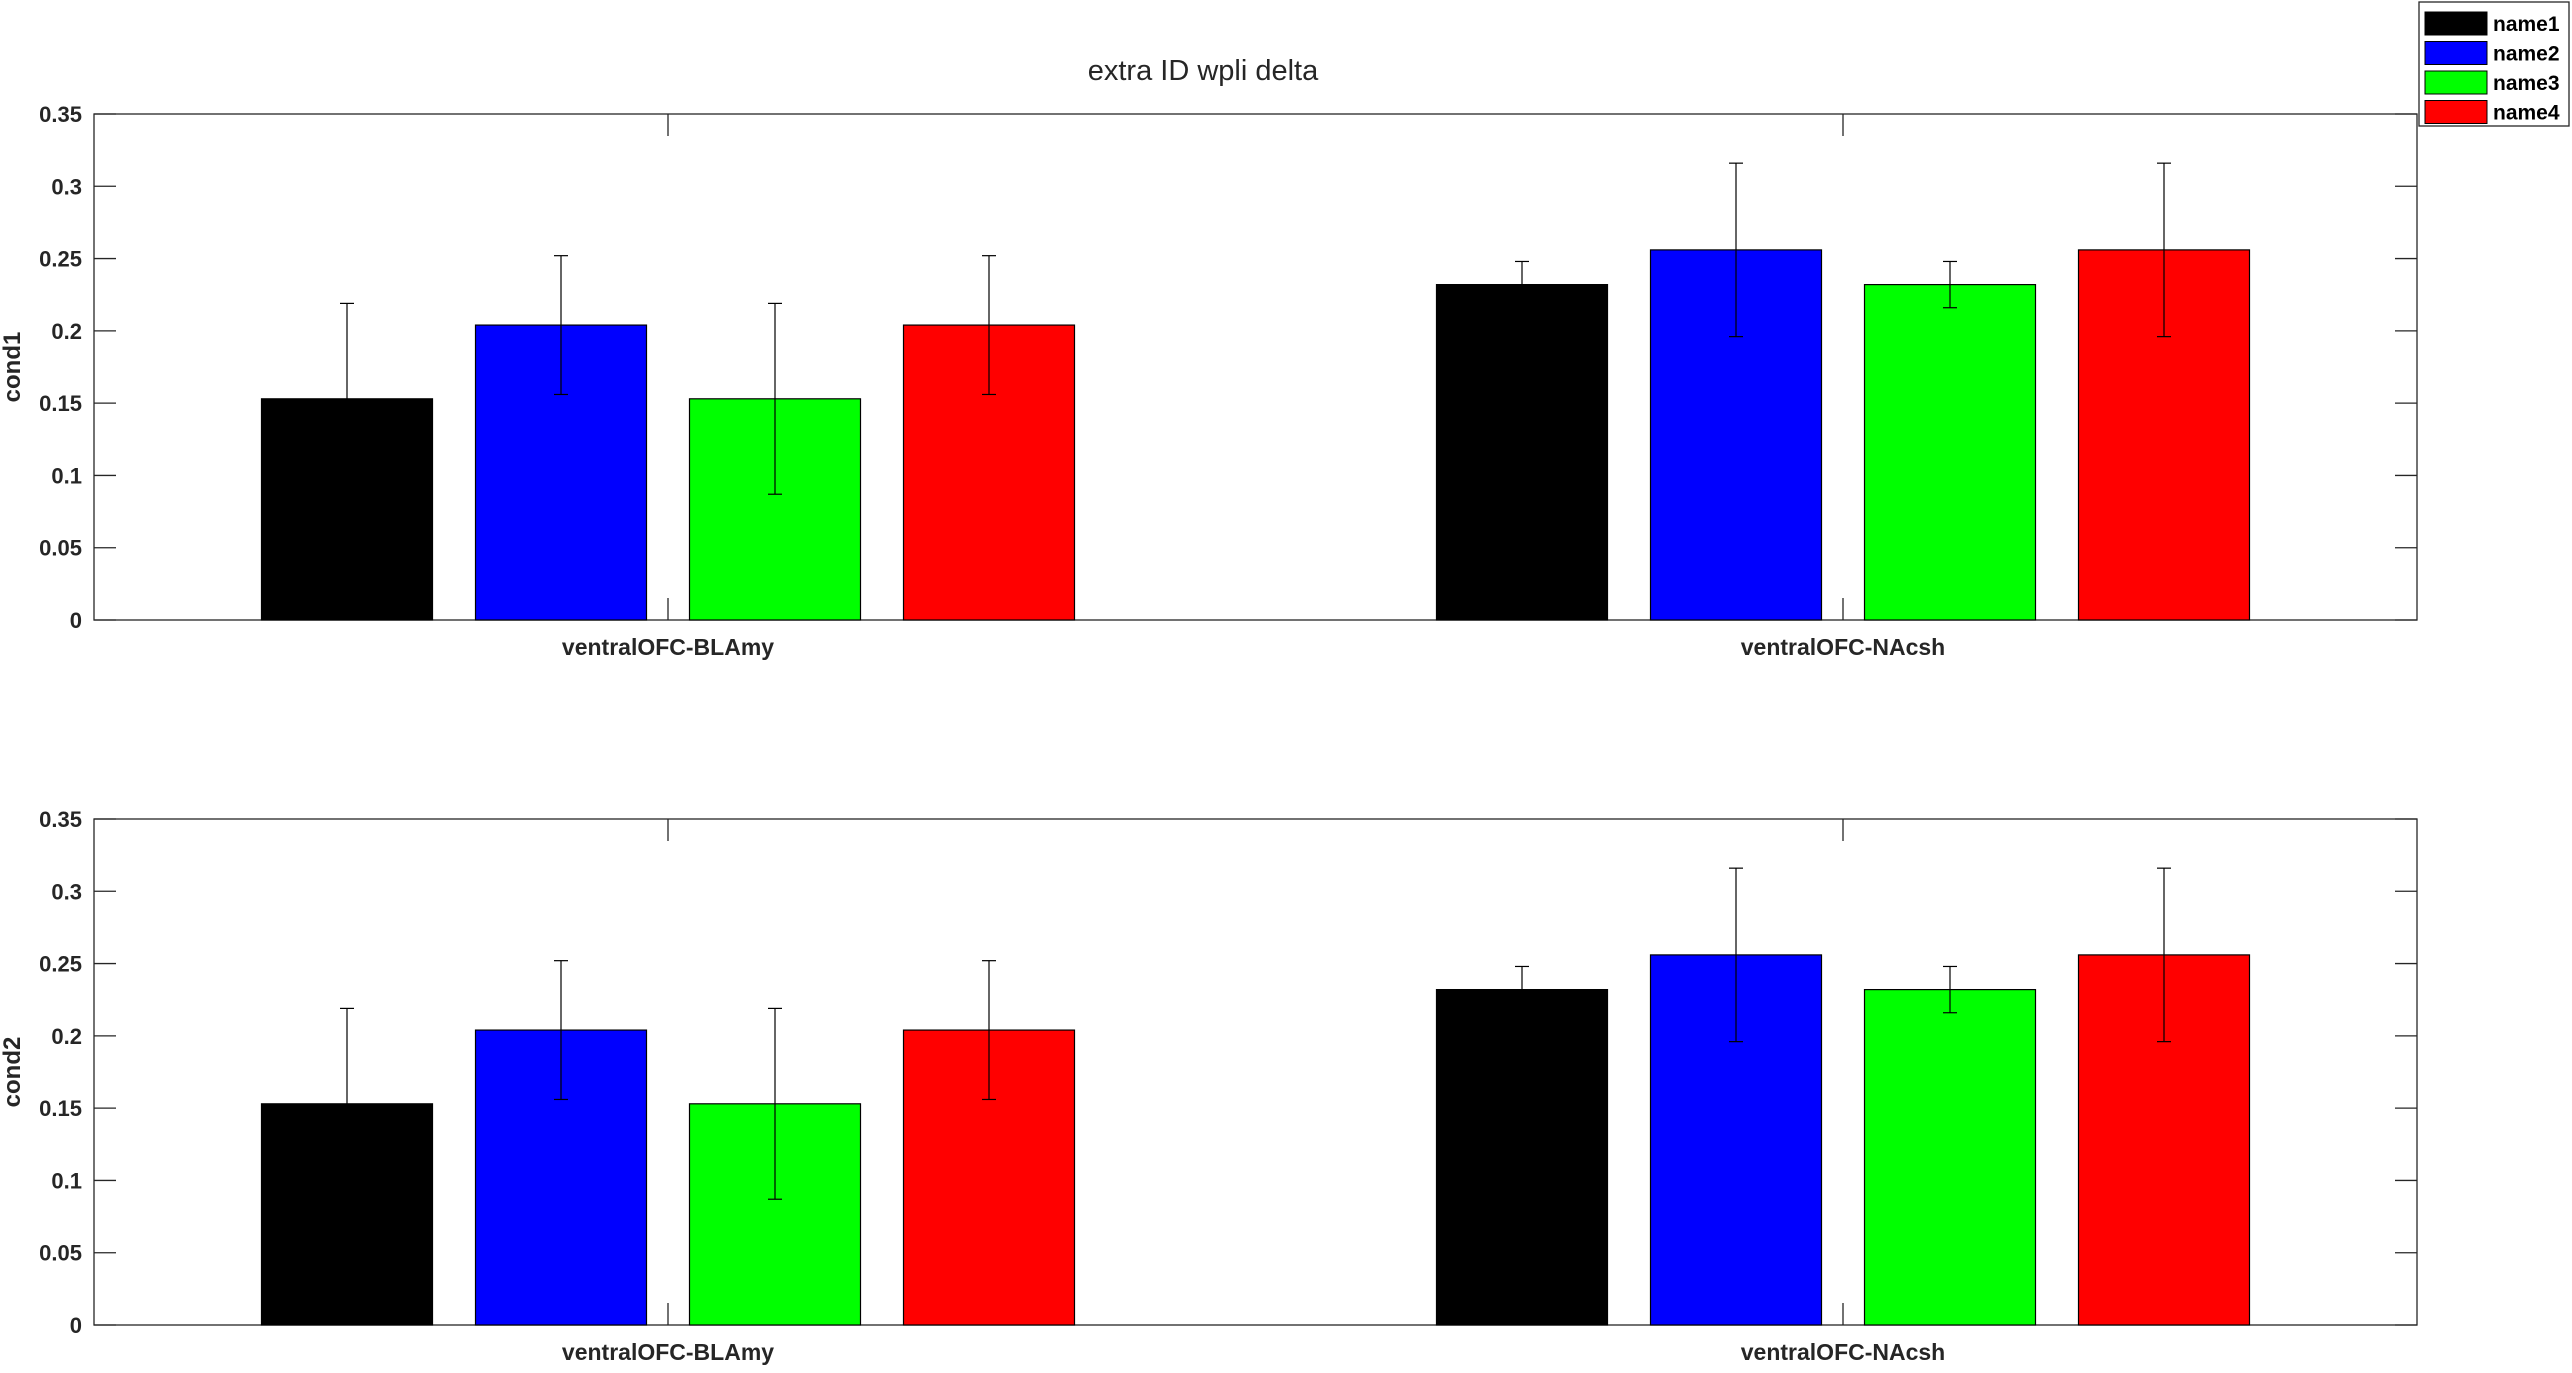 The height and width of the screenshot is (1373, 2572). What do you see at coordinates (2456, 23) in the screenshot?
I see `legend-swatch-name1` at bounding box center [2456, 23].